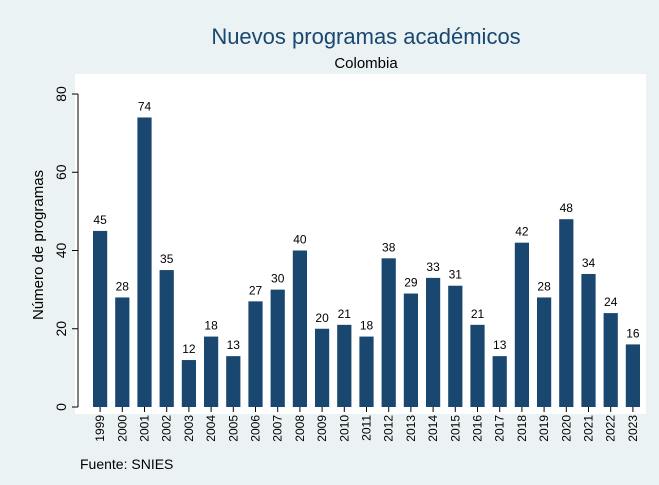 The height and width of the screenshot is (485, 659). I want to click on data-label: 40, so click(300, 240).